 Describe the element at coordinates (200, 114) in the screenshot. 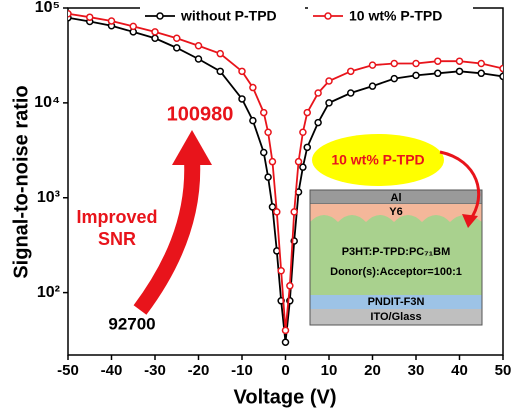

I see `annotation-high: 100980` at that location.